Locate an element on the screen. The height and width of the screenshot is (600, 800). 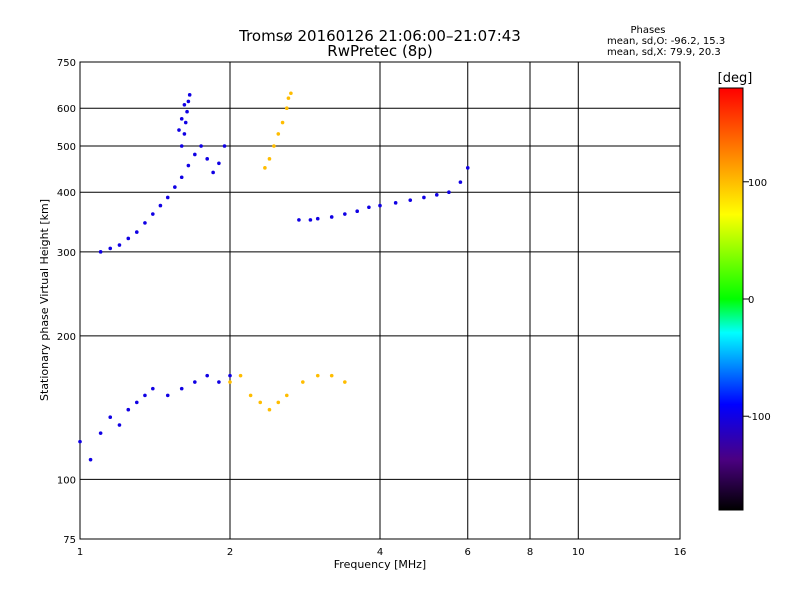
colorbar: [deg] 100 0 -100 is located at coordinates (744, 291).